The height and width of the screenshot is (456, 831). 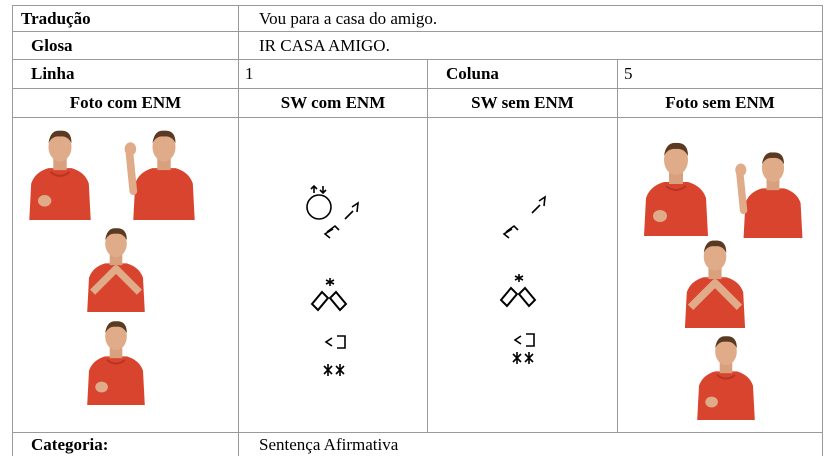 I want to click on column-header: Foto com ENM, so click(x=125, y=103).